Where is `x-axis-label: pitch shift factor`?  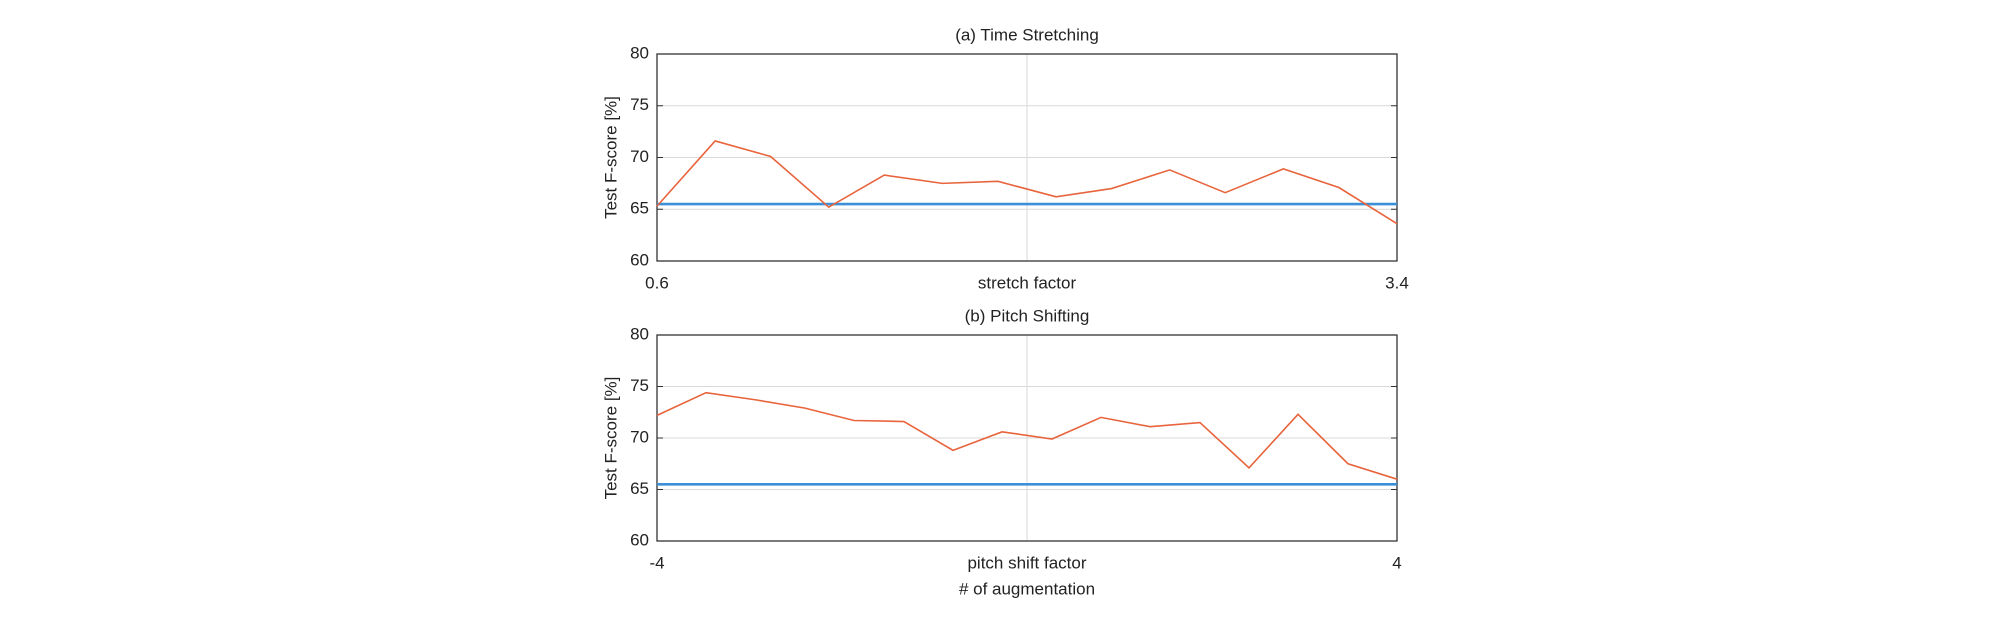
x-axis-label: pitch shift factor is located at coordinates (1026, 562).